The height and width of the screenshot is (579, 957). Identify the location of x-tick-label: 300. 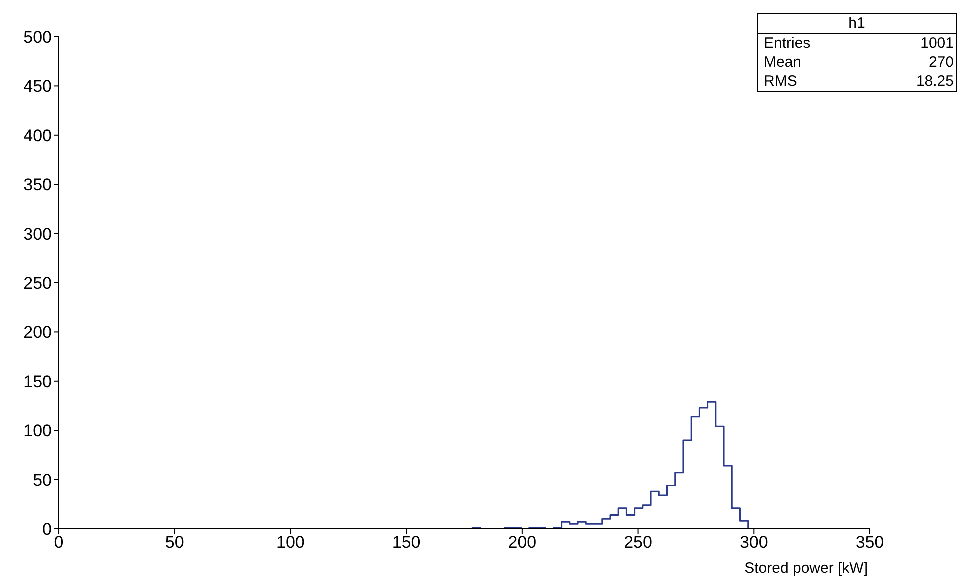
(754, 542).